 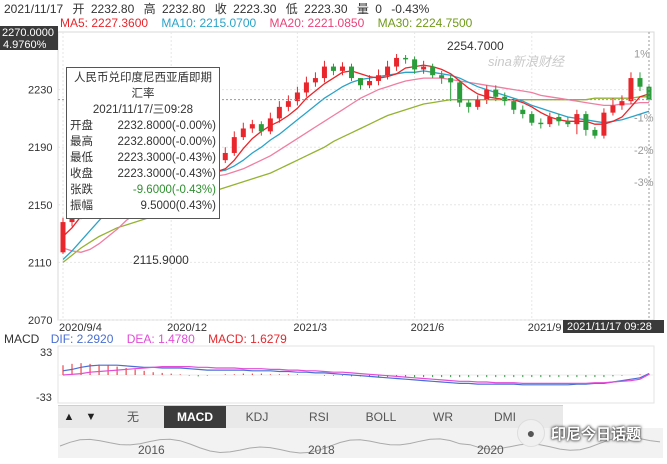 I want to click on tooltip-row-high: 最高 2232.8000(-0.00%), so click(x=143, y=142).